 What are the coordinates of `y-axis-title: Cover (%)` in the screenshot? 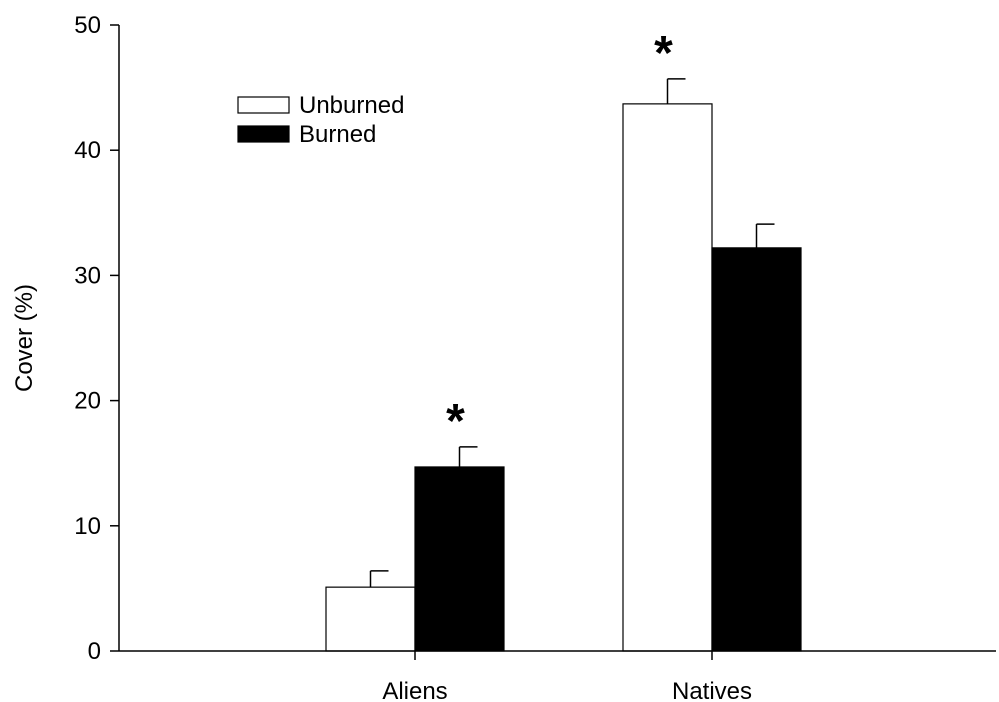 It's located at (24, 338).